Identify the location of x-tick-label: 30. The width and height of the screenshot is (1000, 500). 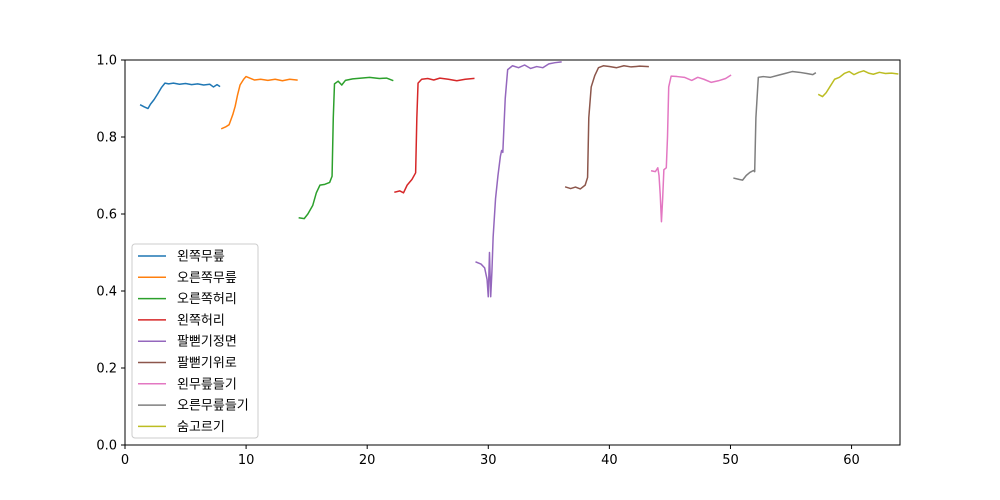
(488, 460).